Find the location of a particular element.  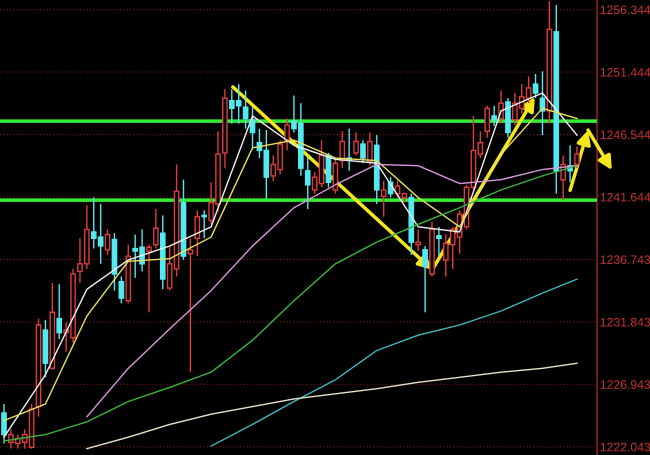

line-series is located at coordinates (332, 406).